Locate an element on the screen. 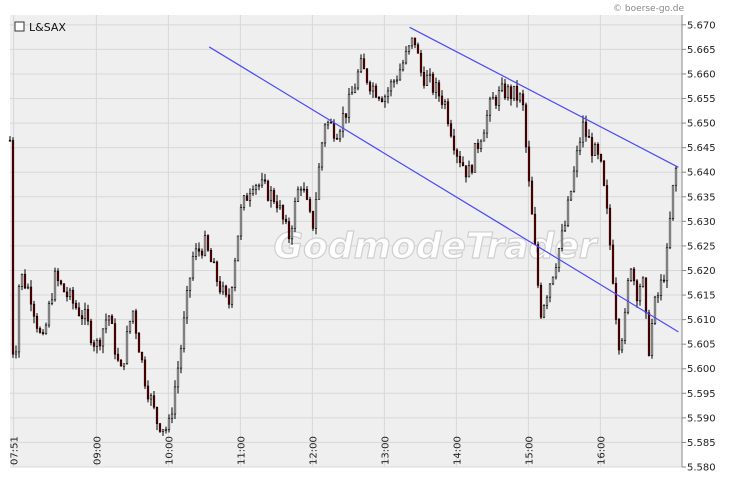 The width and height of the screenshot is (730, 481). y-tick-label: 5.630 is located at coordinates (701, 222).